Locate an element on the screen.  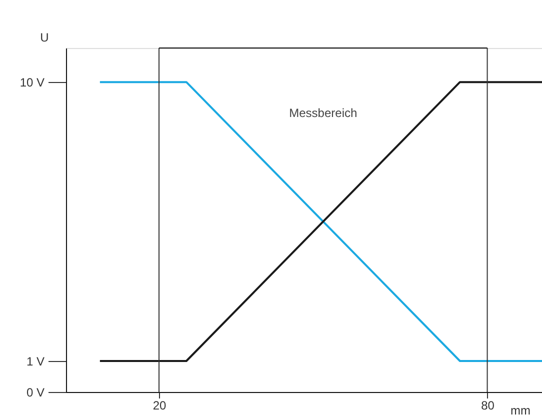
x-axis-title: mm is located at coordinates (520, 411).